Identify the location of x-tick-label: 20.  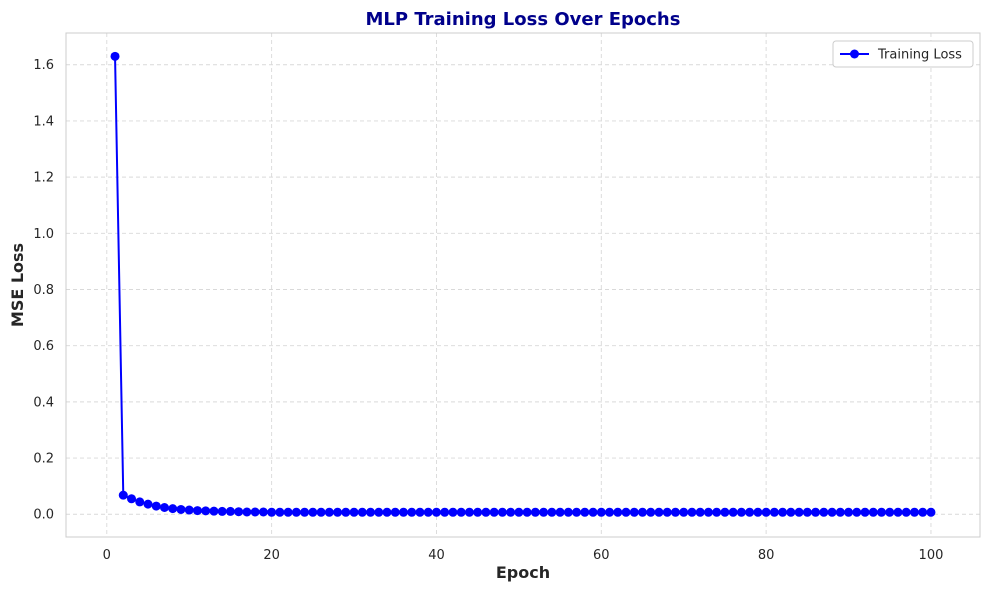
(271, 555).